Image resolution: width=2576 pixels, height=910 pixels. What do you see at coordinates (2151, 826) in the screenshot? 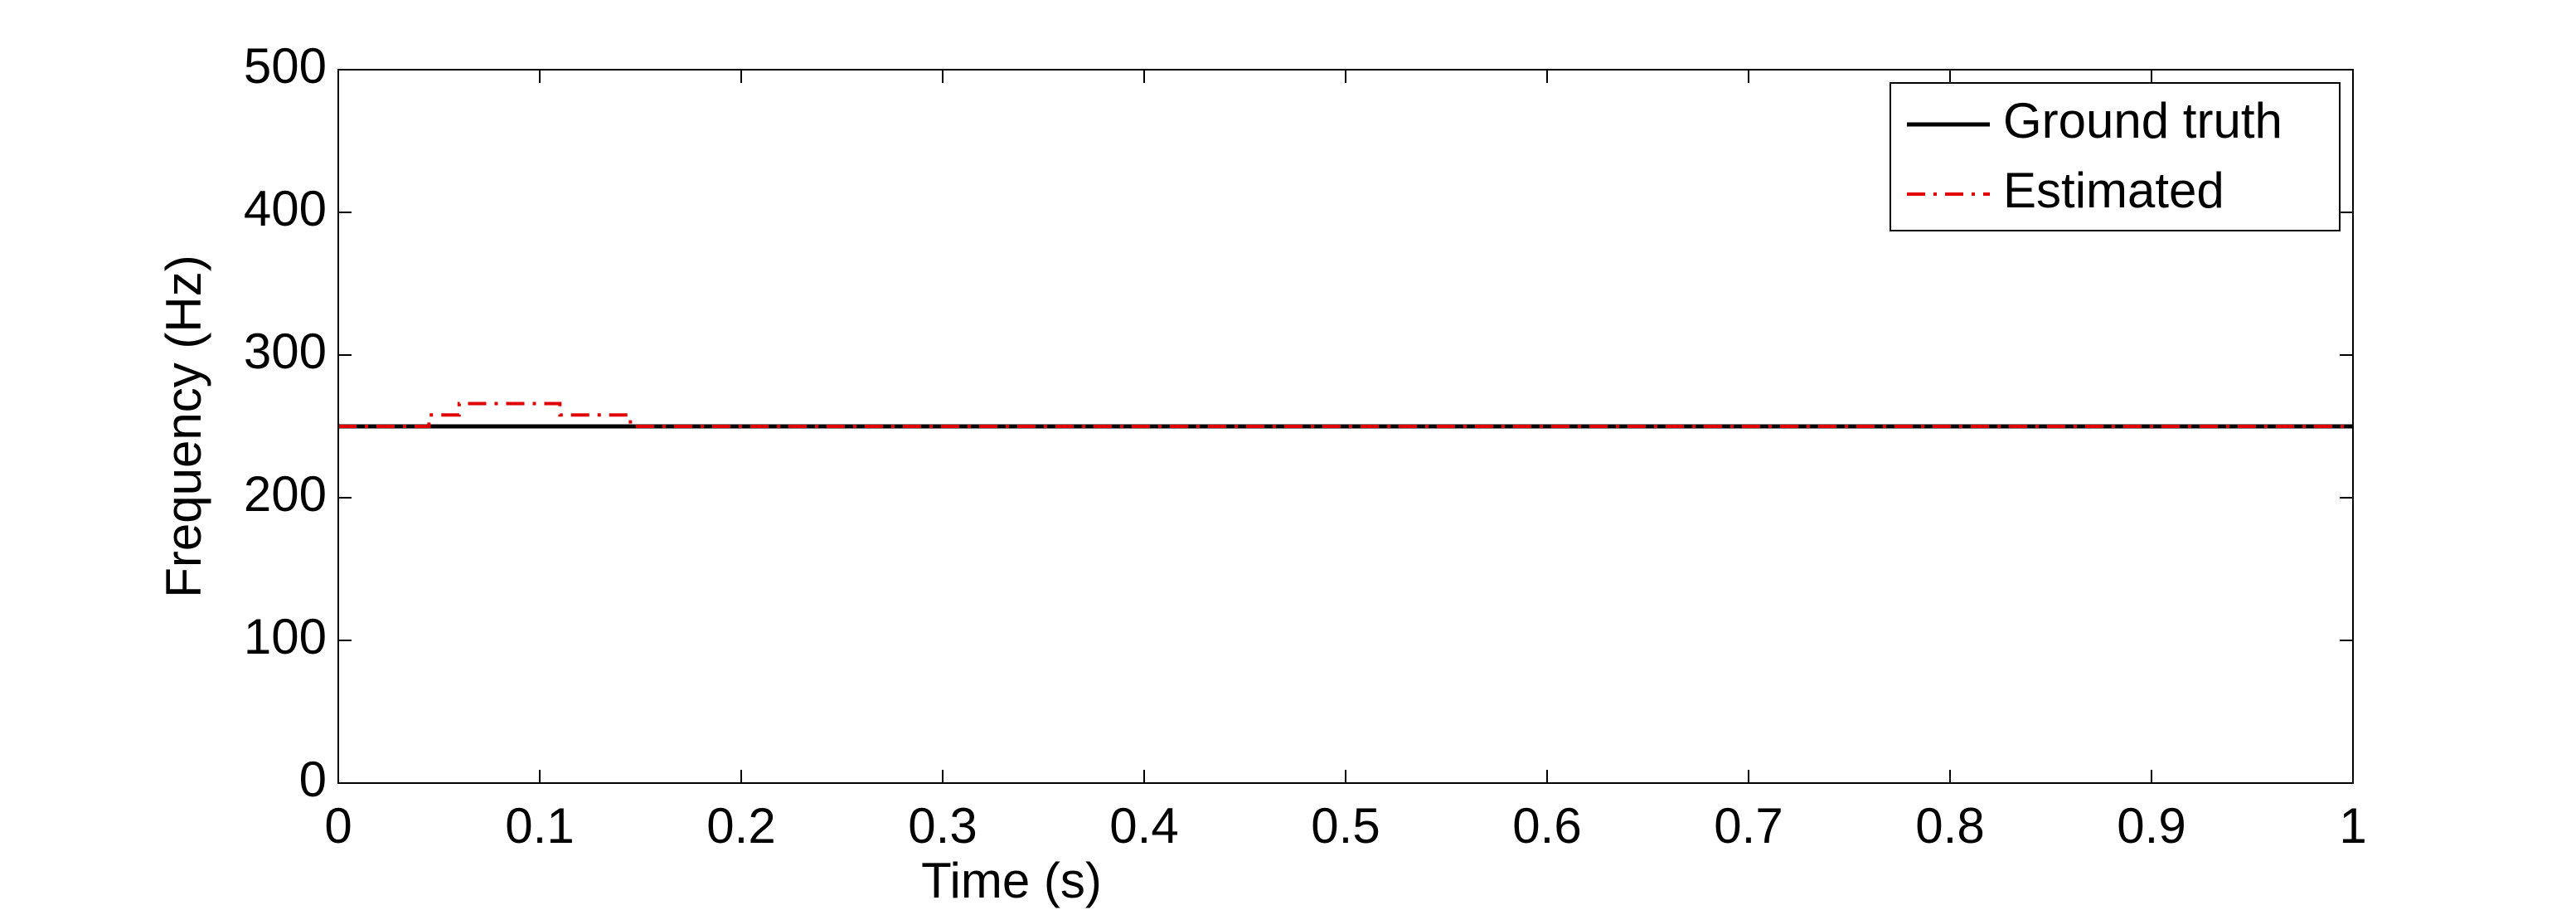
I see `x-tick-label: 0.9` at bounding box center [2151, 826].